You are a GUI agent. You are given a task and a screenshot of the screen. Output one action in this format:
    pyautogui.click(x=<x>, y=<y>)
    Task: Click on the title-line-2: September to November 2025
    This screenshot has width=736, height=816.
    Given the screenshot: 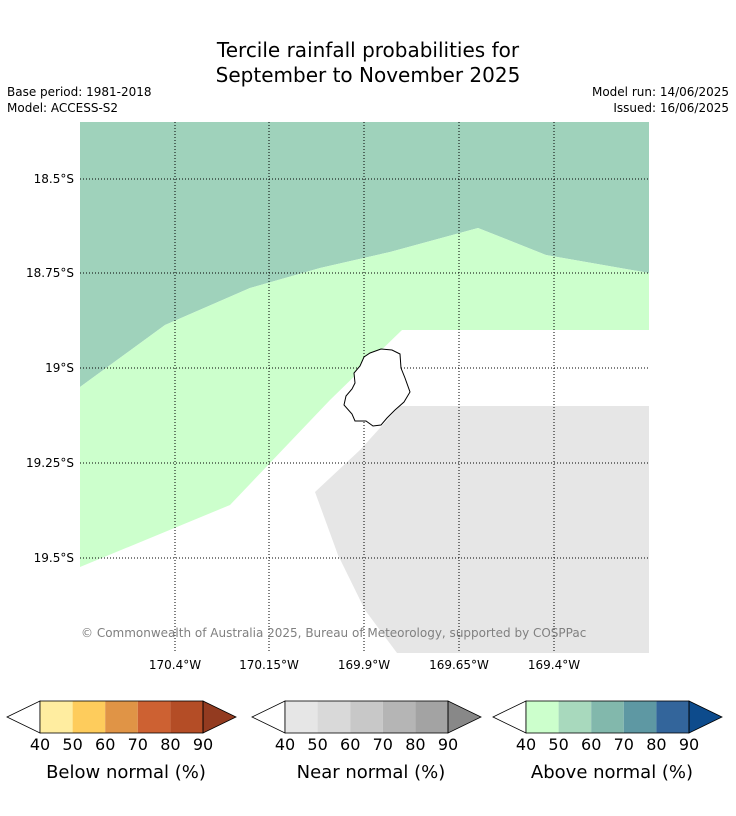 What is the action you would take?
    pyautogui.click(x=368, y=75)
    